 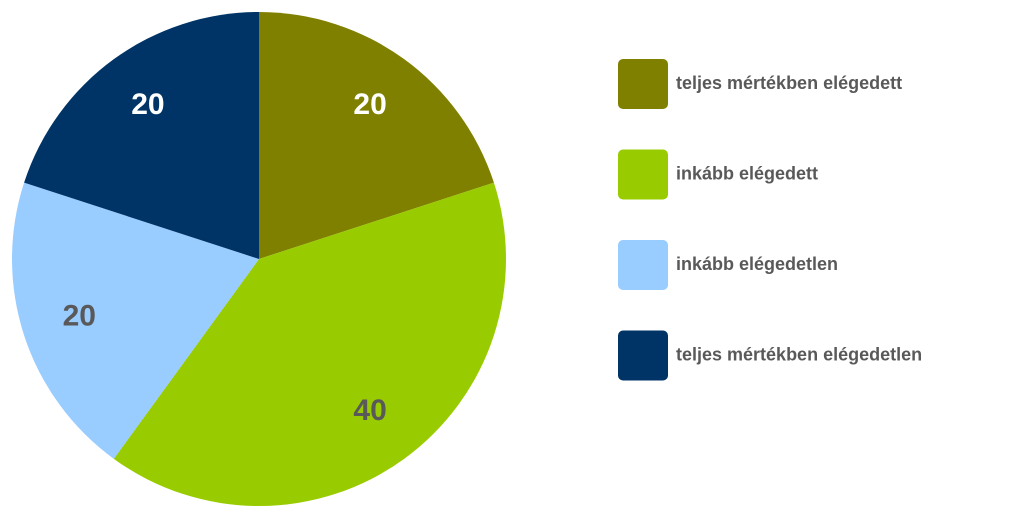 I want to click on legend-label: inkább elégedett, so click(x=747, y=173).